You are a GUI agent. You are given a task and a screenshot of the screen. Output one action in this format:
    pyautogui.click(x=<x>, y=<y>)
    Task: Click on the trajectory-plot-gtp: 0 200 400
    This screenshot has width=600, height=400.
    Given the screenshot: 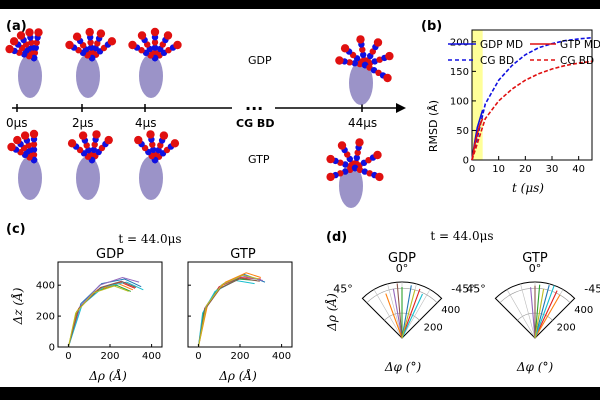 What is the action you would take?
    pyautogui.click(x=240, y=311)
    